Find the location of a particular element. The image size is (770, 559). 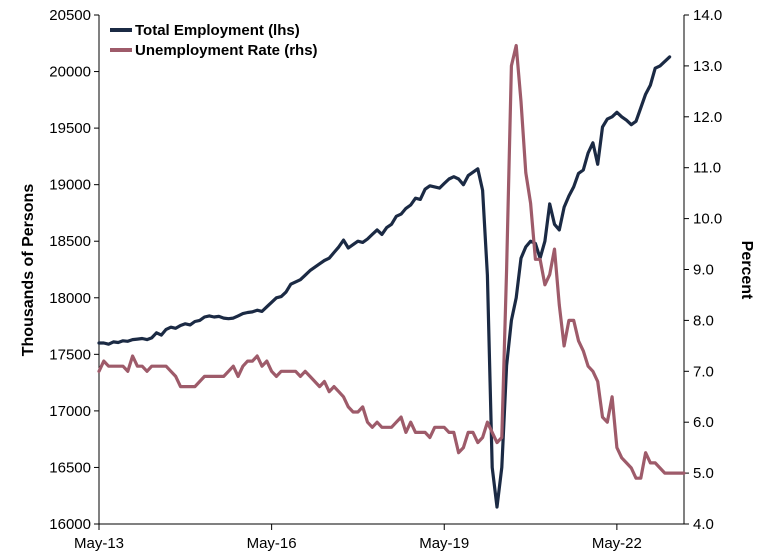

right-axis-ticks: 4.0 5.0 6.0 7.0 8.0 9.0 10.0 11.0 12.0 13.0 14.0 is located at coordinates (703, 270).